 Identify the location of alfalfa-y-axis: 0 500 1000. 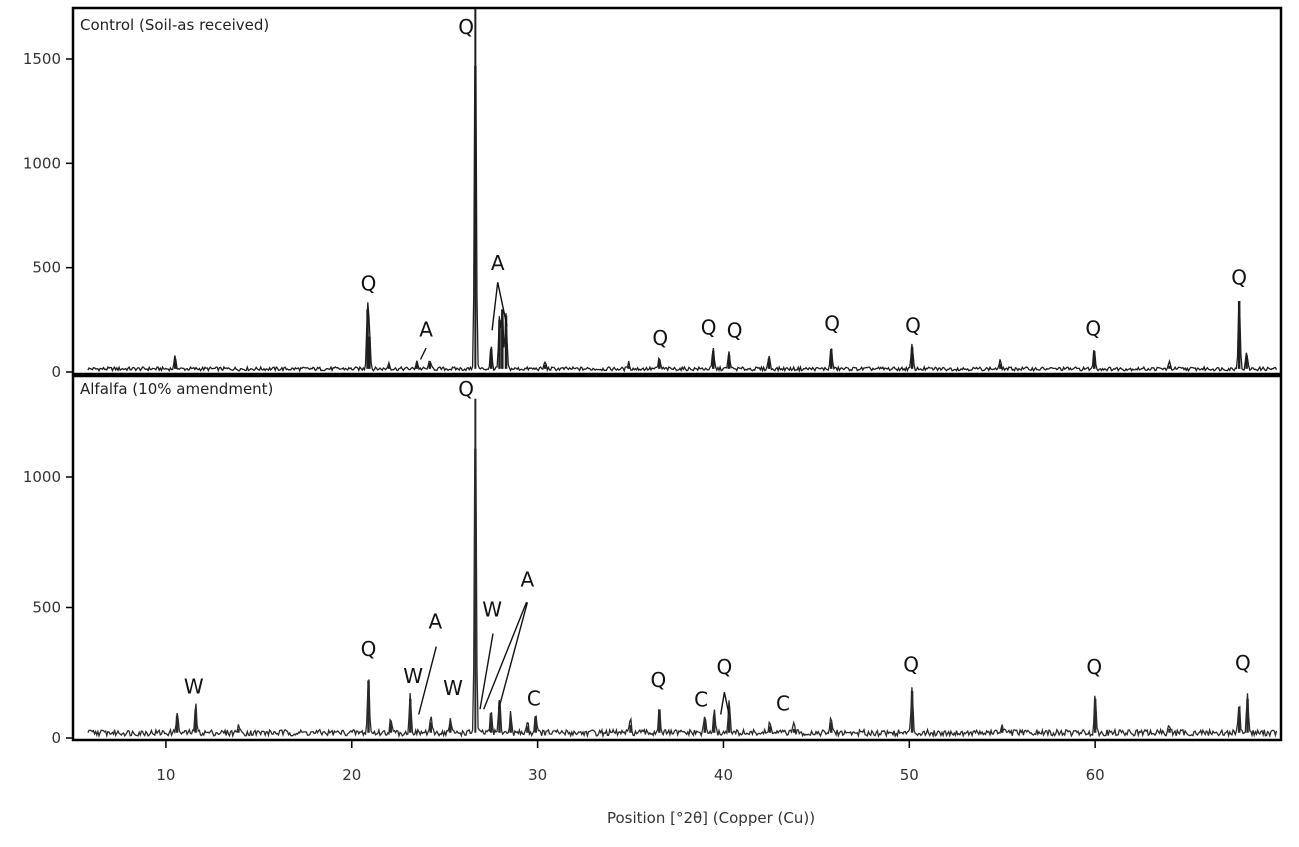
(48, 607).